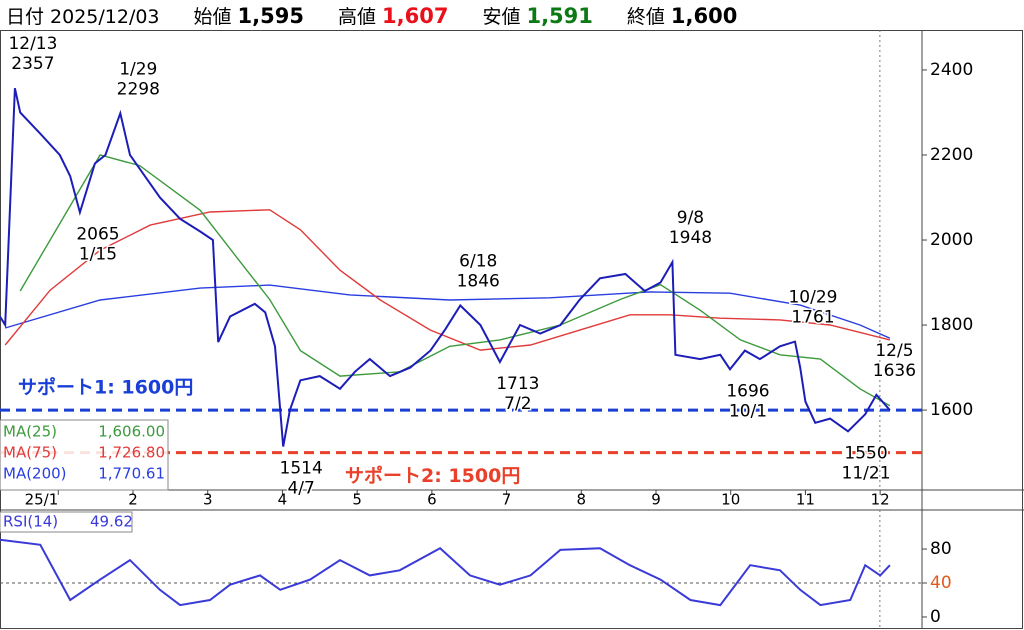 The image size is (1024, 630). Describe the element at coordinates (42, 500) in the screenshot. I see `x-tick-label: 25/1` at that location.